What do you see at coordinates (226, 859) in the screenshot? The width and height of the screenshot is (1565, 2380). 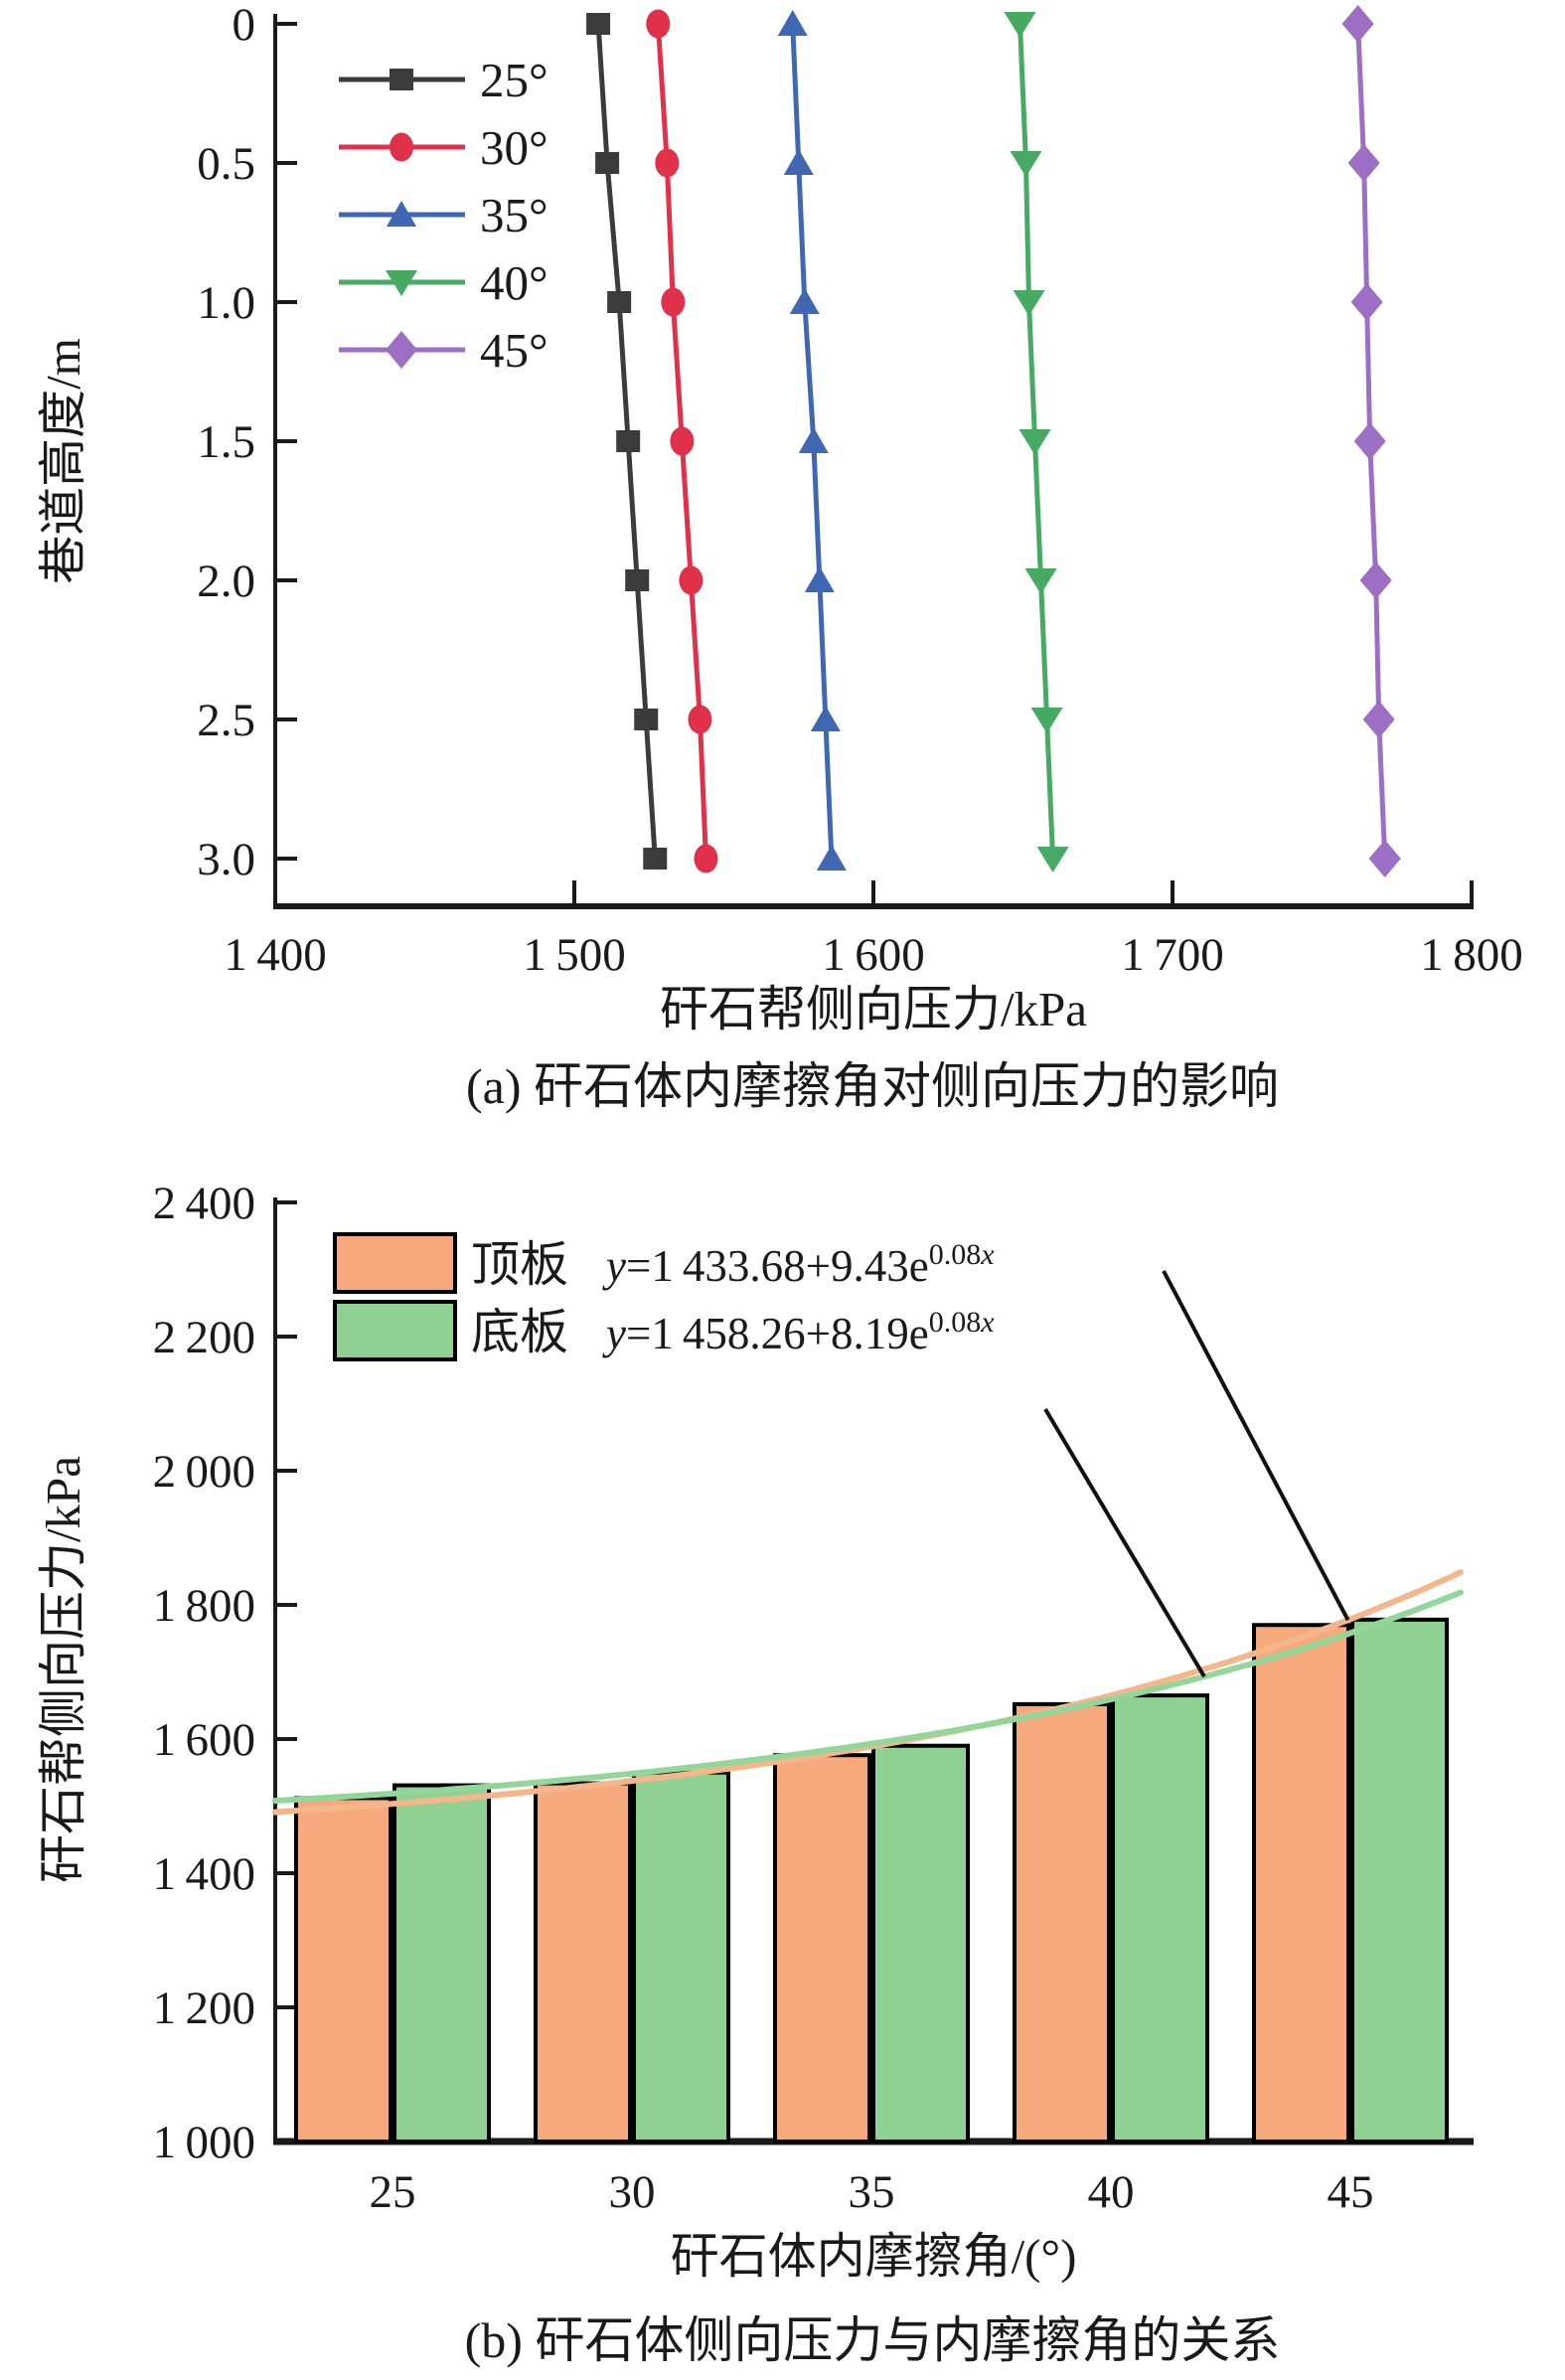 I see `chart-a-y-tick-label: 3.0` at bounding box center [226, 859].